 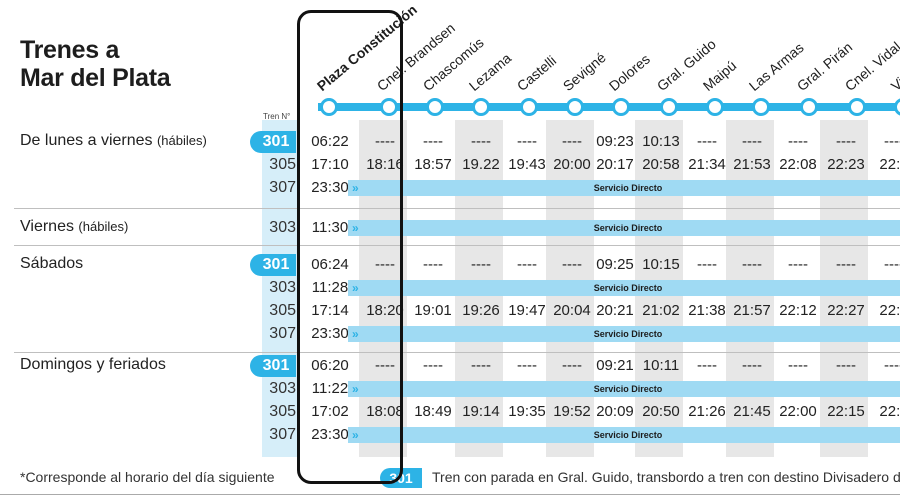 What do you see at coordinates (433, 411) in the screenshot?
I see `time-cell: 18:49` at bounding box center [433, 411].